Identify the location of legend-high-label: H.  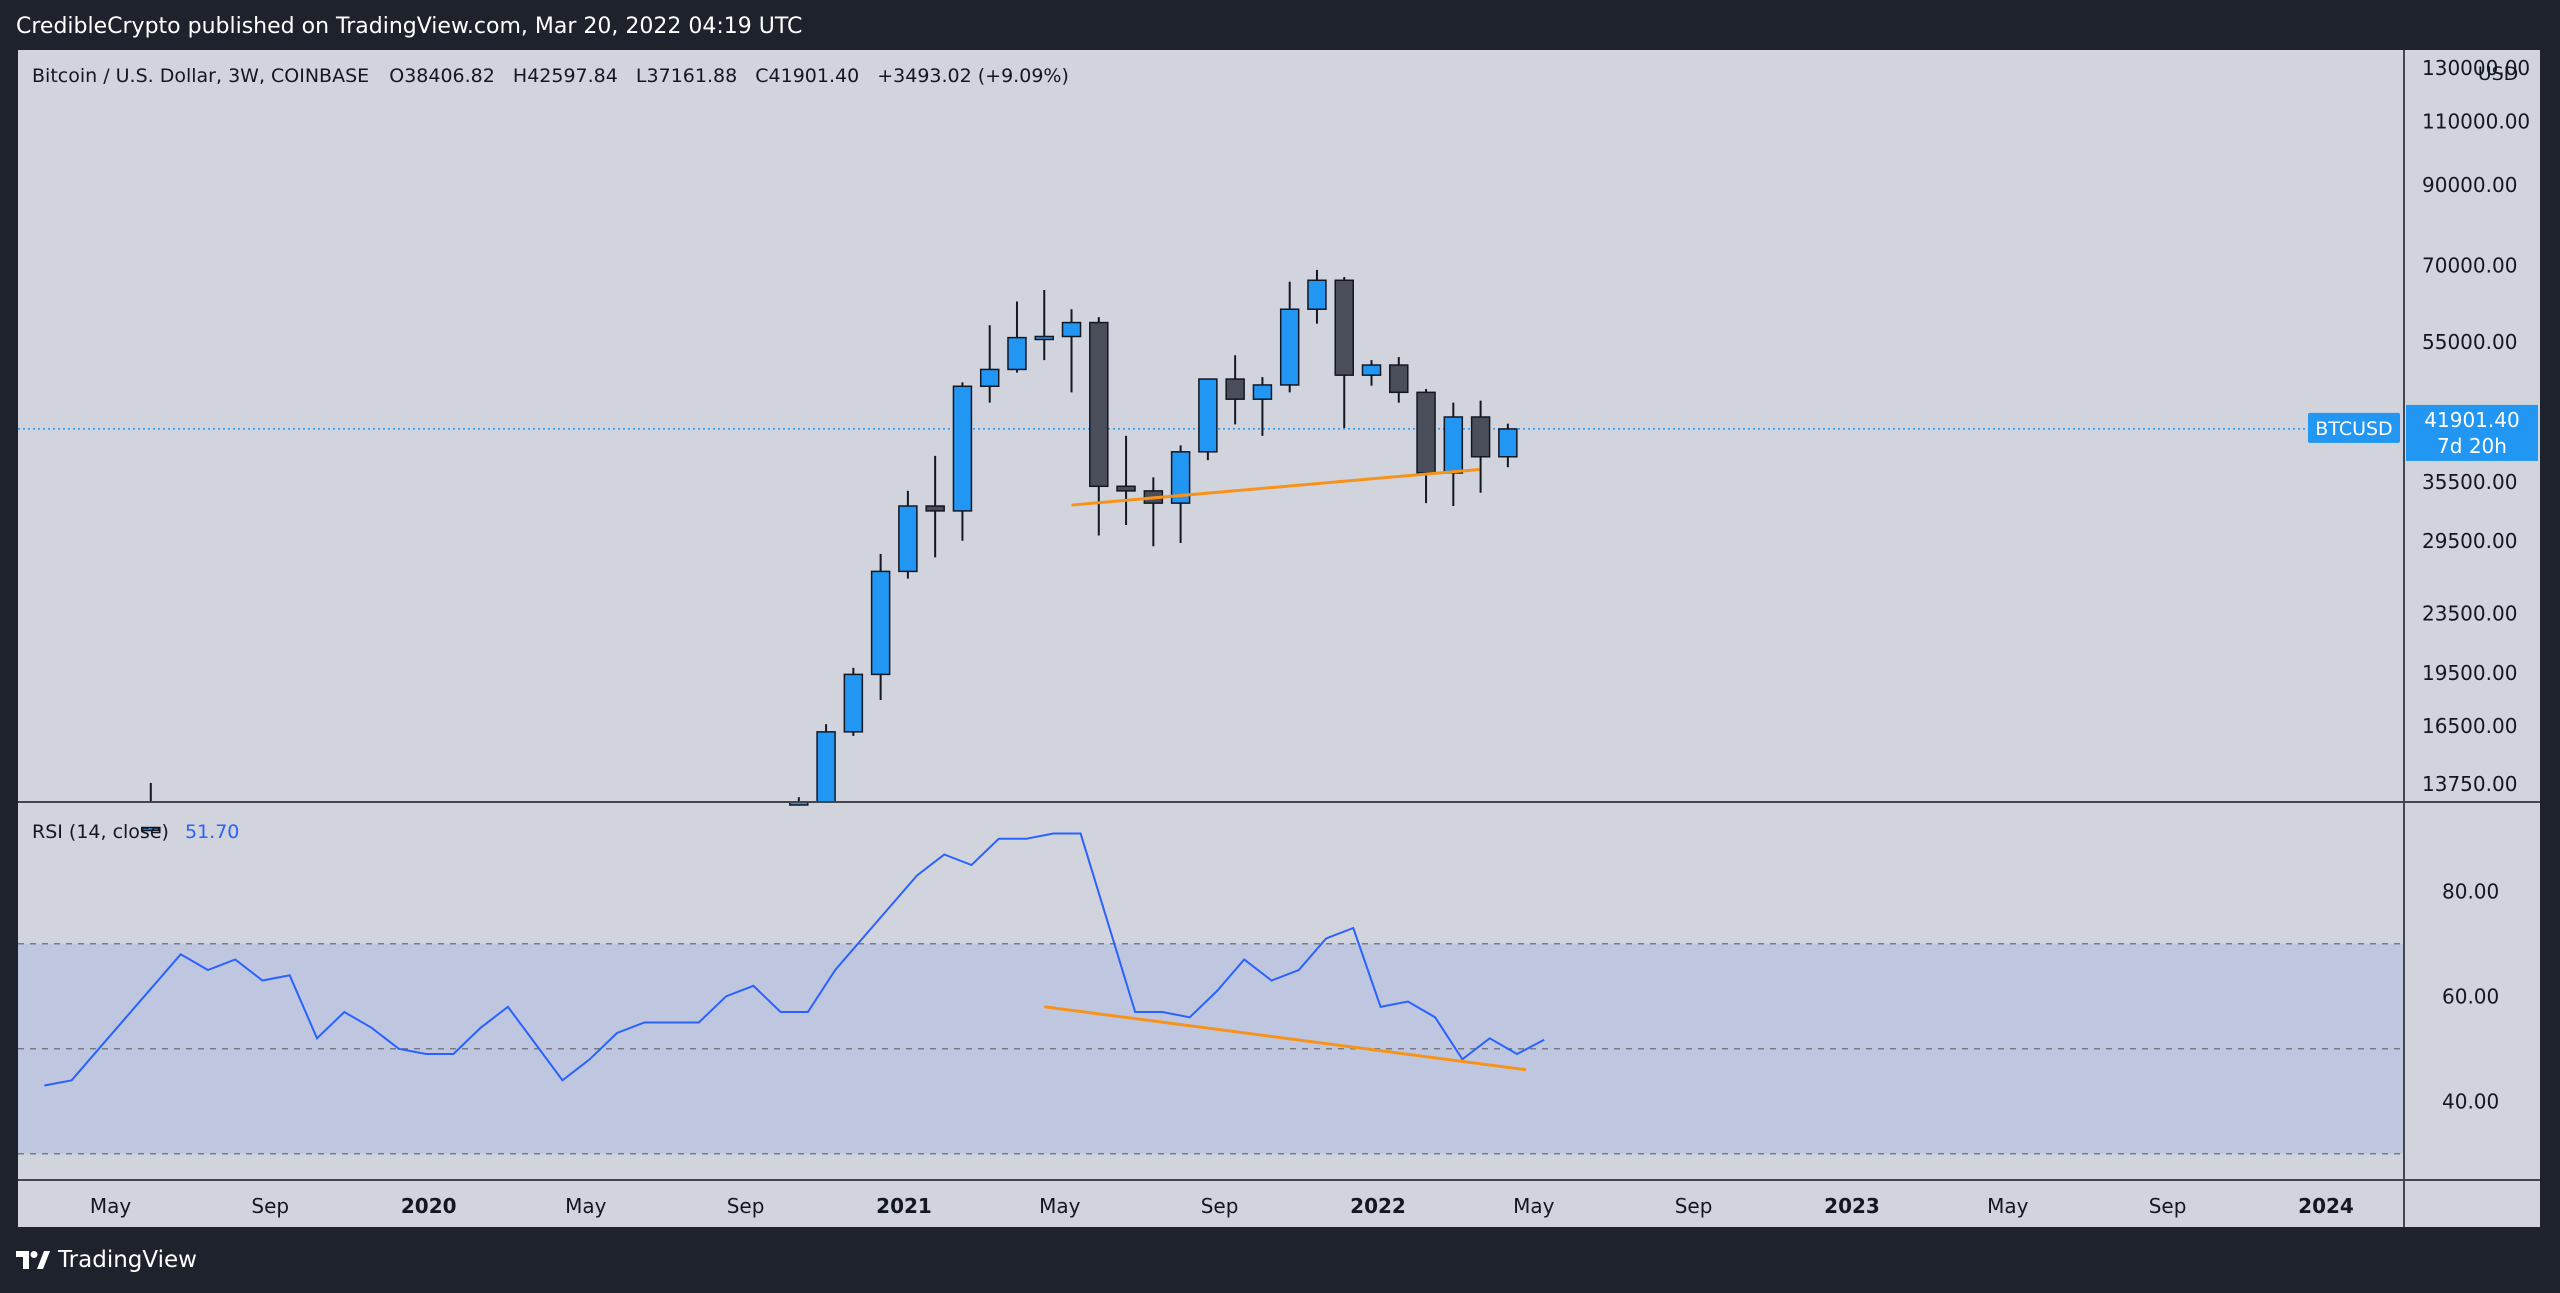
(520, 76).